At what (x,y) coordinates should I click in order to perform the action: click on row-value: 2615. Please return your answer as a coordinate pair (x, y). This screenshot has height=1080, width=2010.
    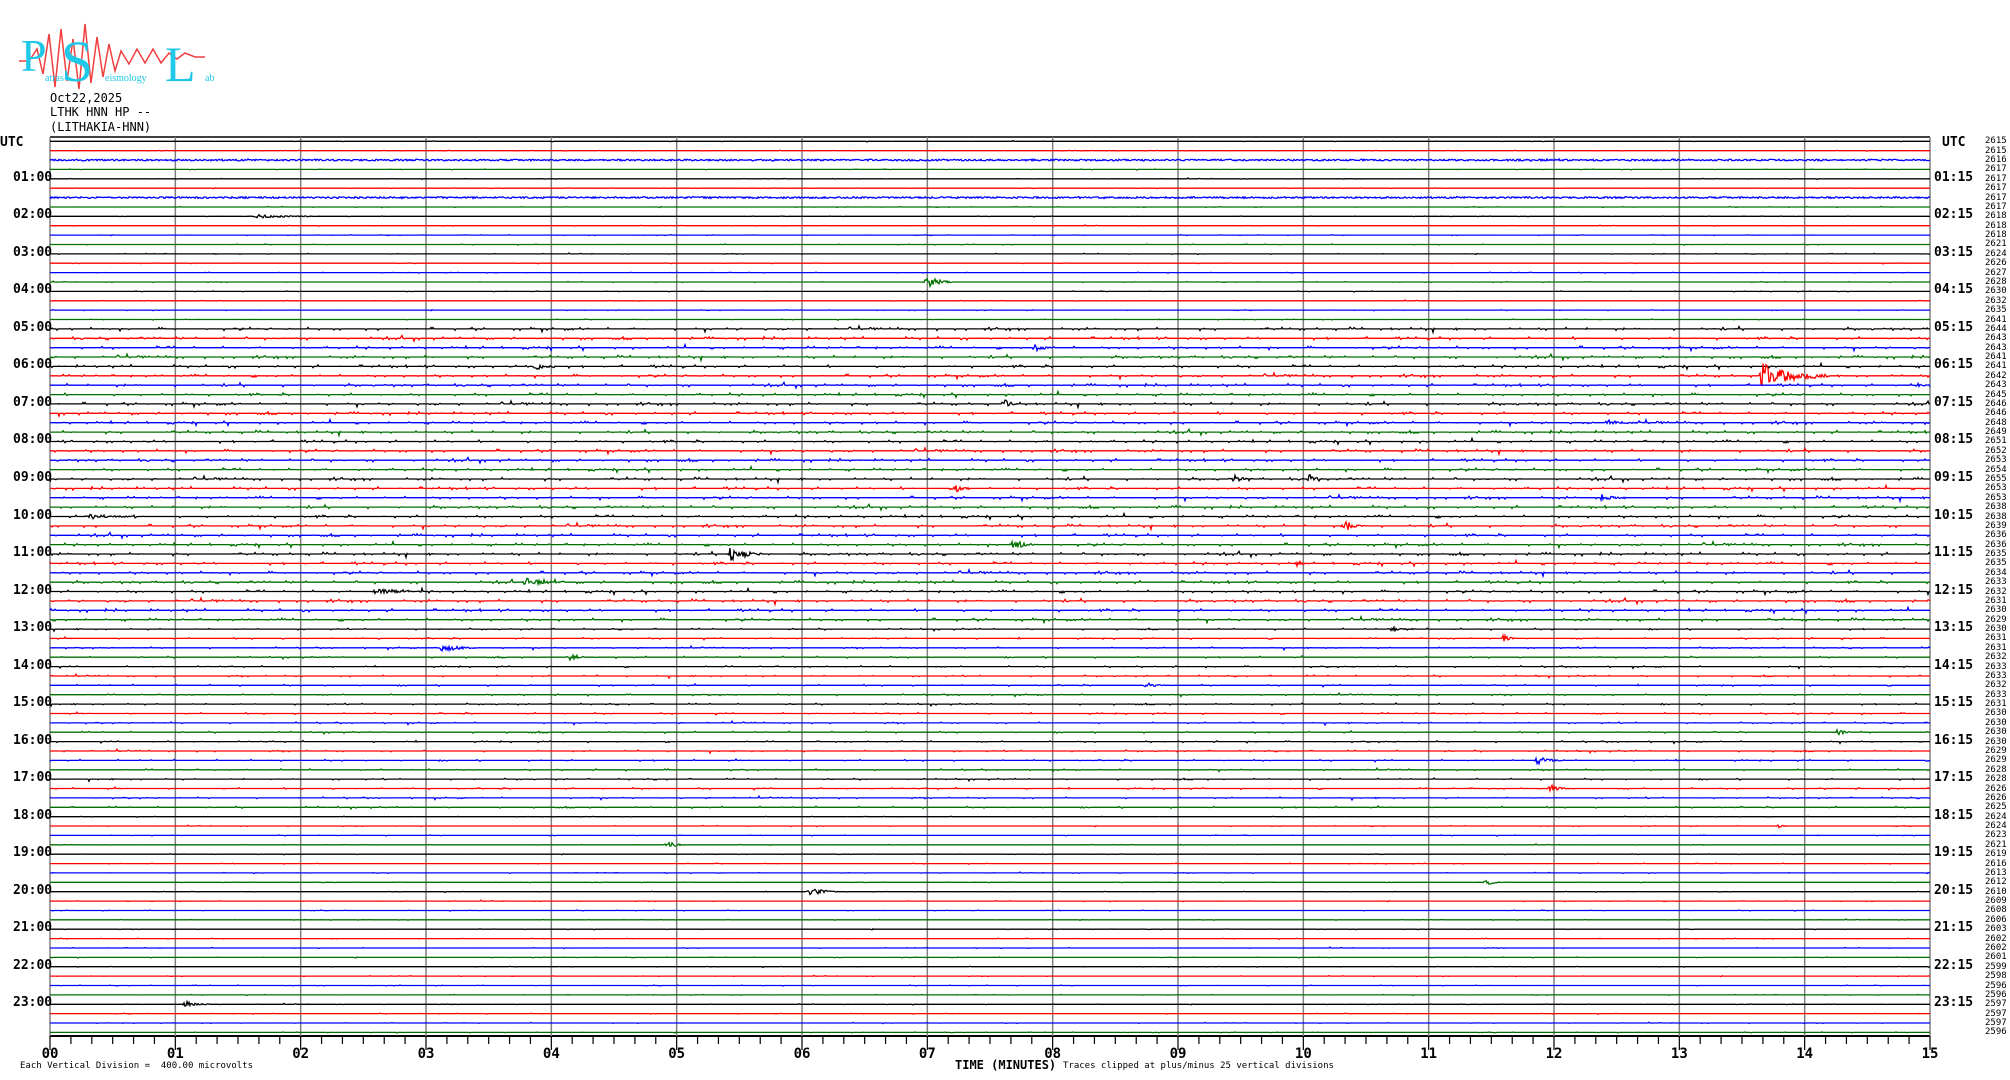
    Looking at the image, I should click on (1996, 141).